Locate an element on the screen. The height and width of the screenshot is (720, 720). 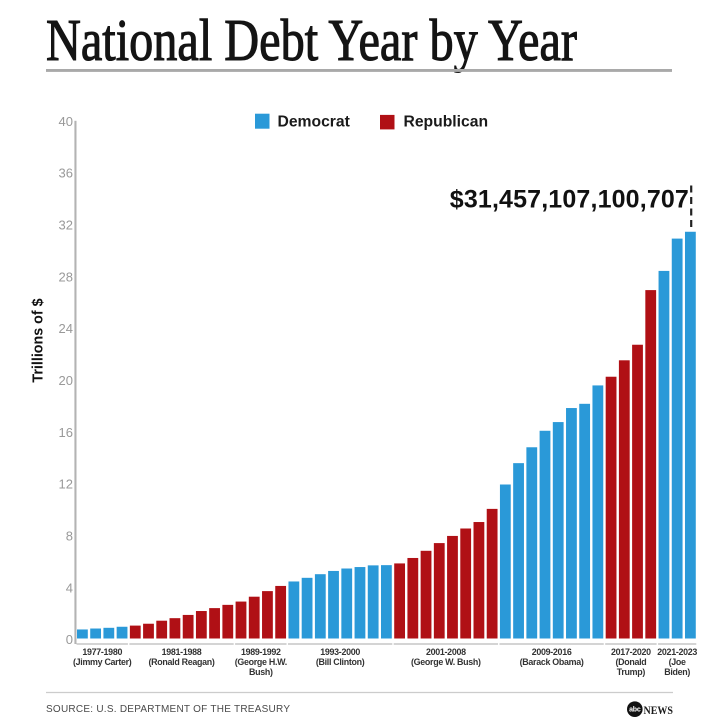
svg-text: 24 is located at coordinates (66, 328).